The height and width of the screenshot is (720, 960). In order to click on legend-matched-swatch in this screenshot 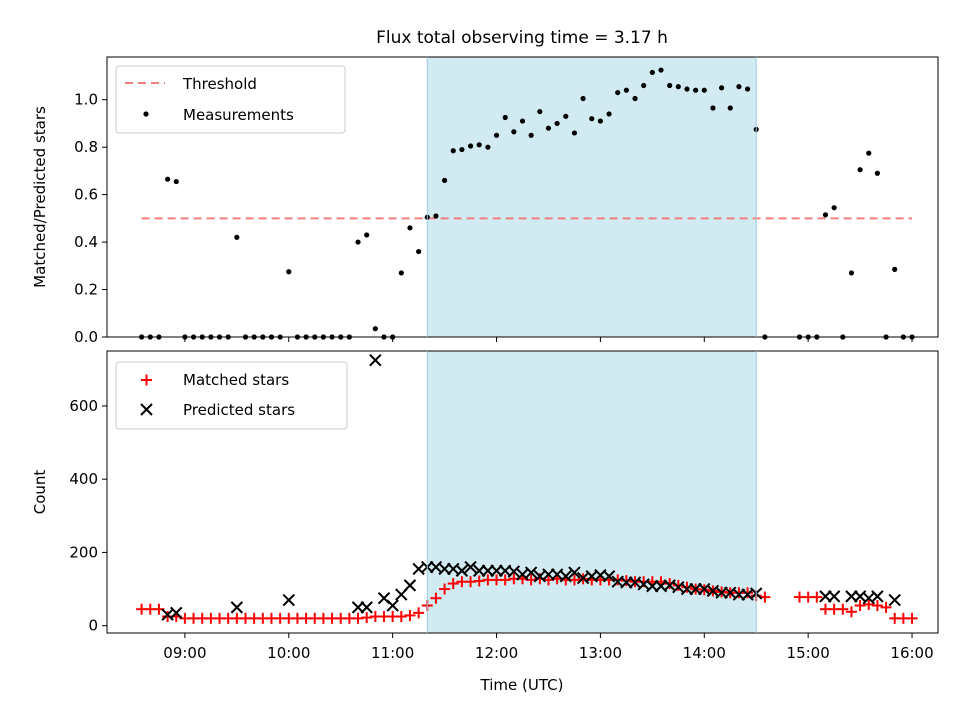, I will do `click(146, 380)`.